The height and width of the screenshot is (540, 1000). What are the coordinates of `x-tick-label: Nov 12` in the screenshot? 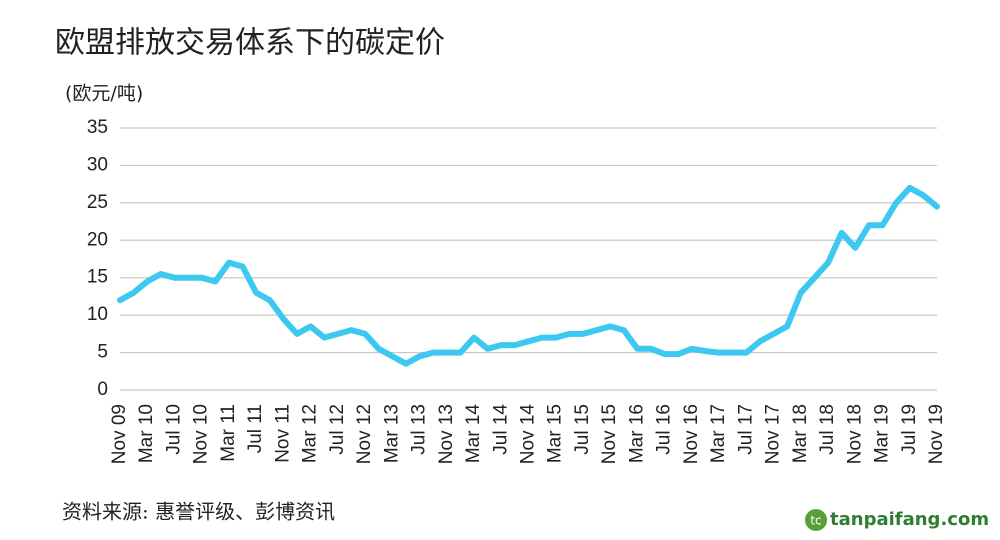 It's located at (364, 434).